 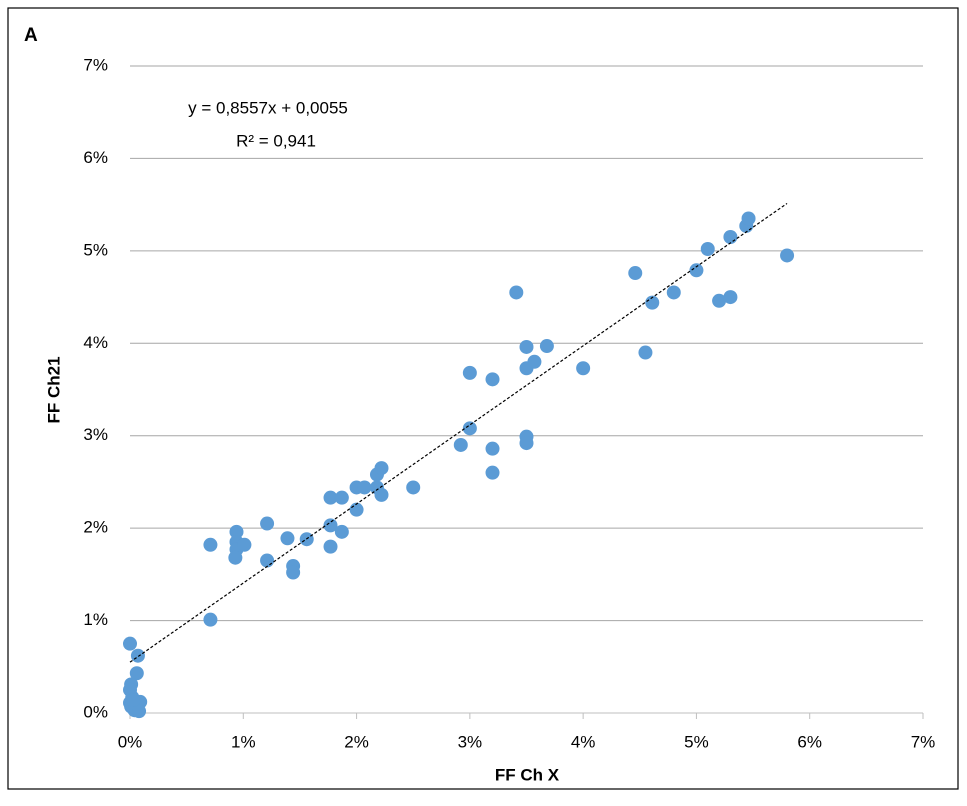 I want to click on x-tick-label: 5%, so click(x=696, y=741).